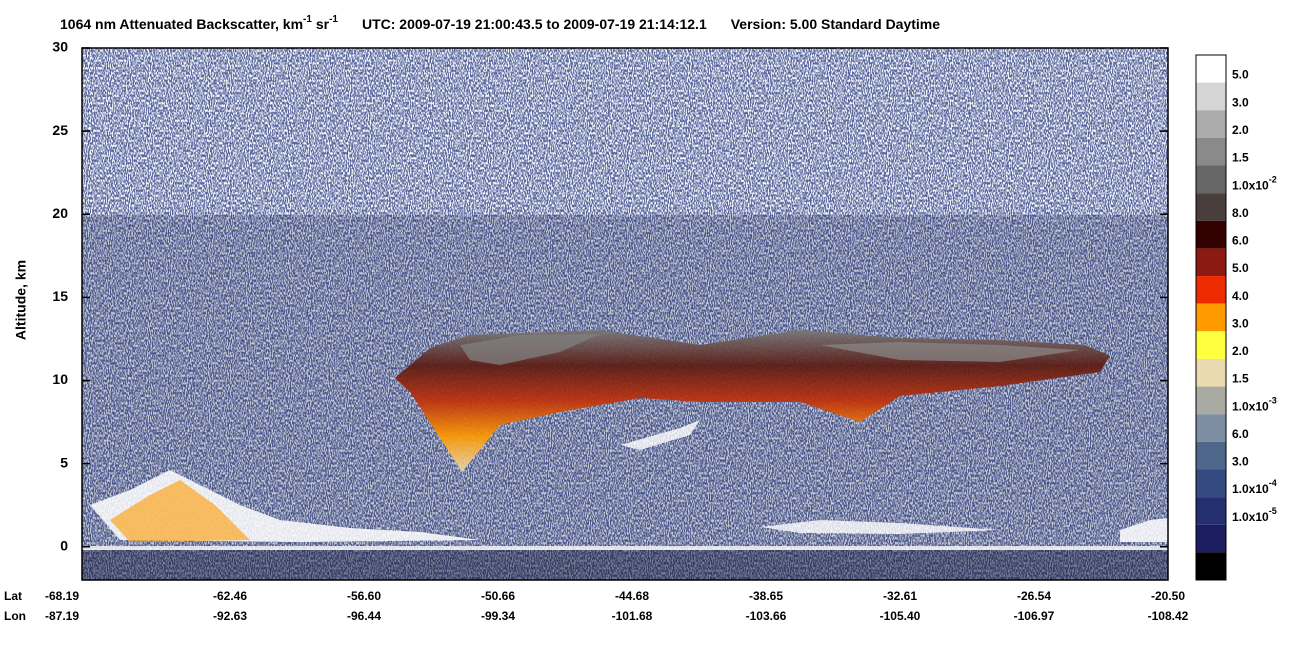  Describe the element at coordinates (1168, 616) in the screenshot. I see `x-tick-label: -108.42` at that location.